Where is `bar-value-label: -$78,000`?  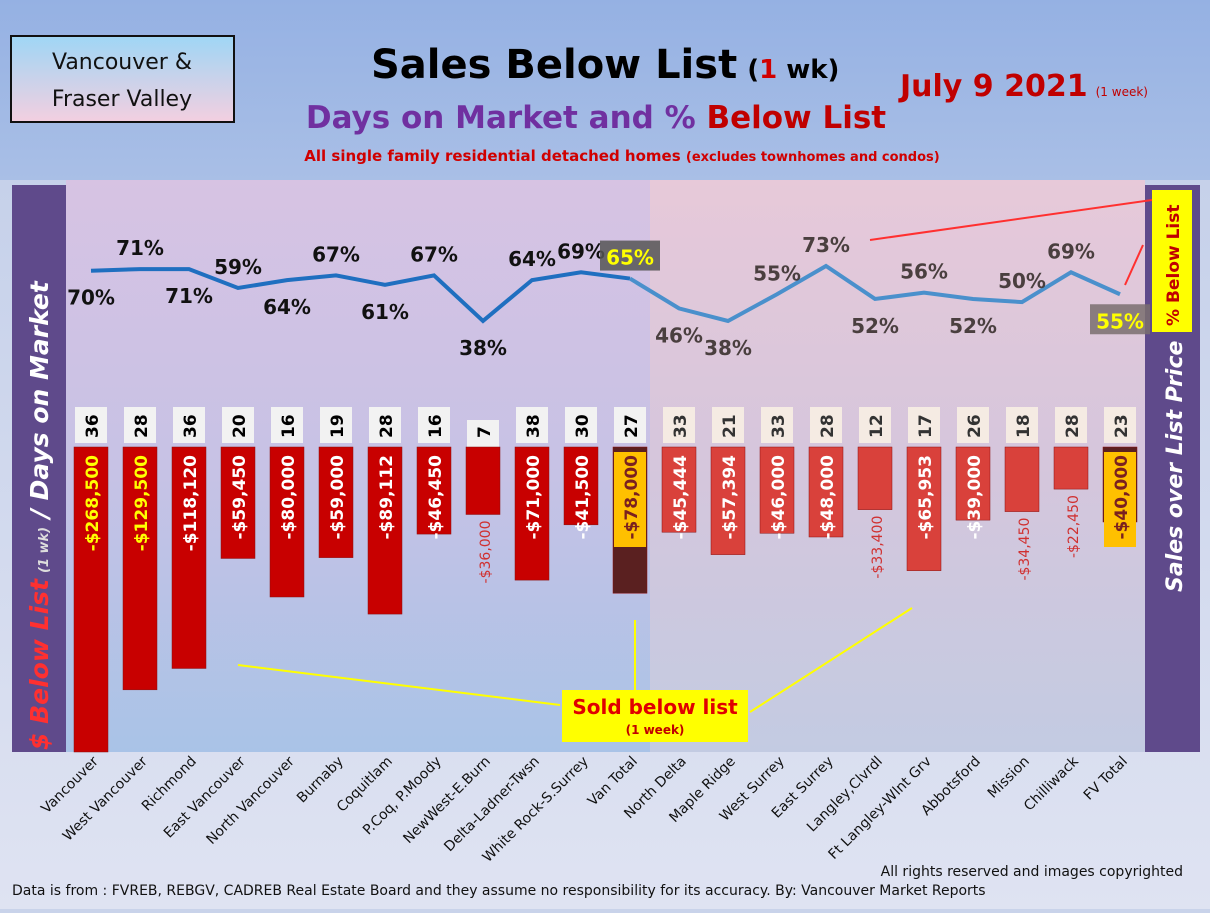
bar-value-label: -$78,000 is located at coordinates (632, 497).